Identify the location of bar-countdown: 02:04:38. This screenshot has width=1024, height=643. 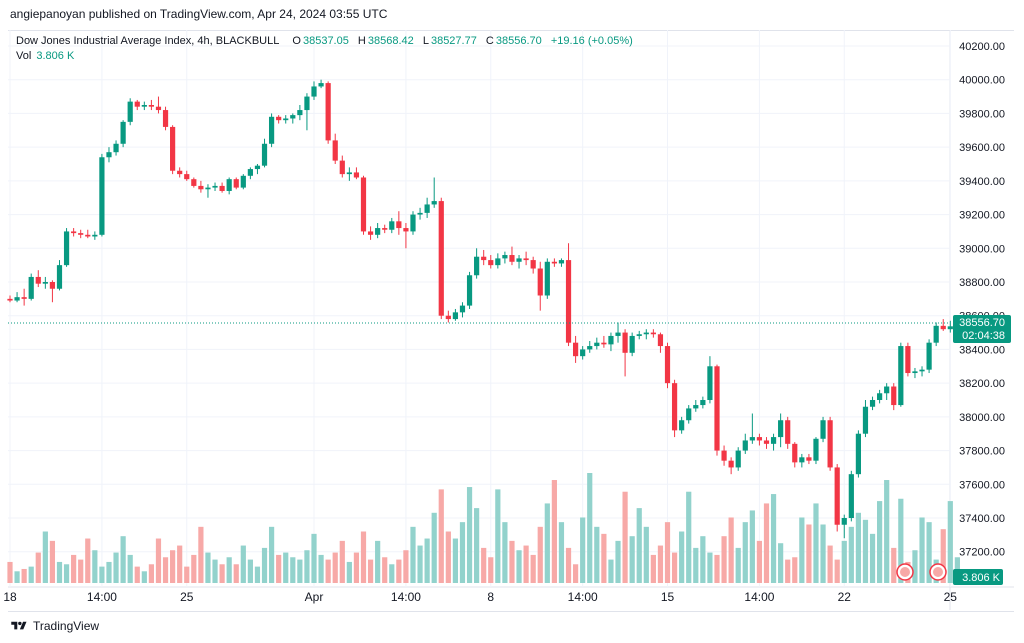
(983, 336).